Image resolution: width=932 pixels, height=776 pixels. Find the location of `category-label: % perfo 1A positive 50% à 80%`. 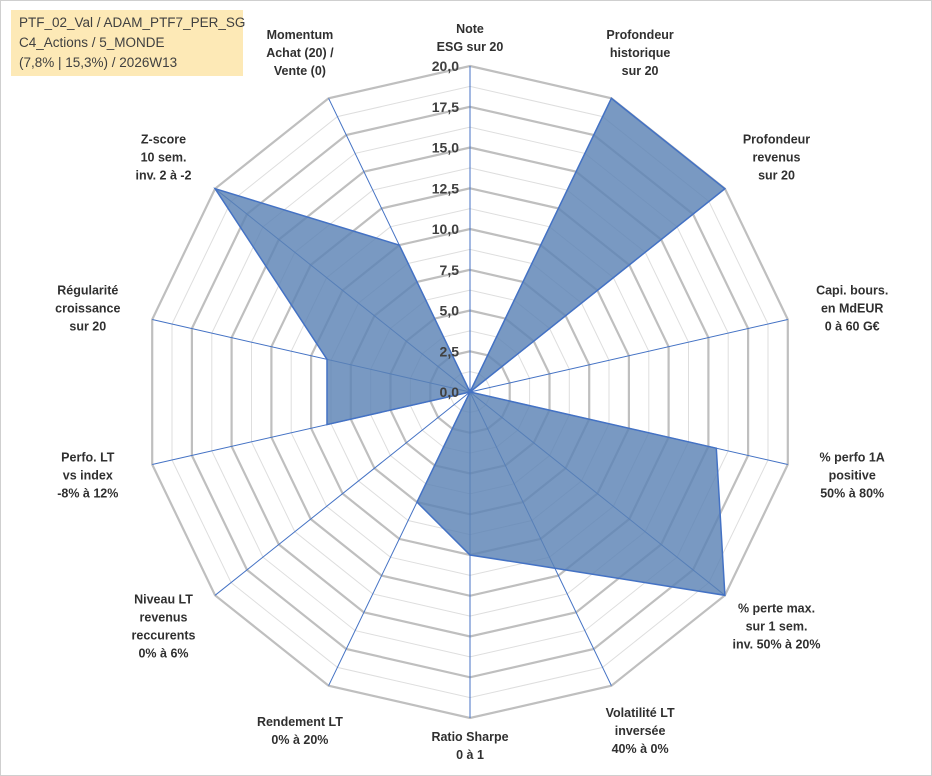

category-label: % perfo 1A positive 50% à 80% is located at coordinates (852, 476).